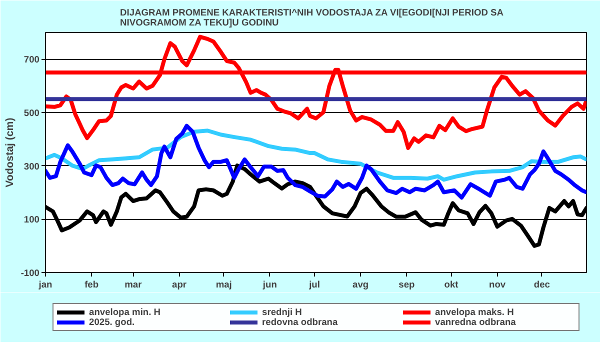 The image size is (600, 343). I want to click on legend-label: 2025. god., so click(112, 322).